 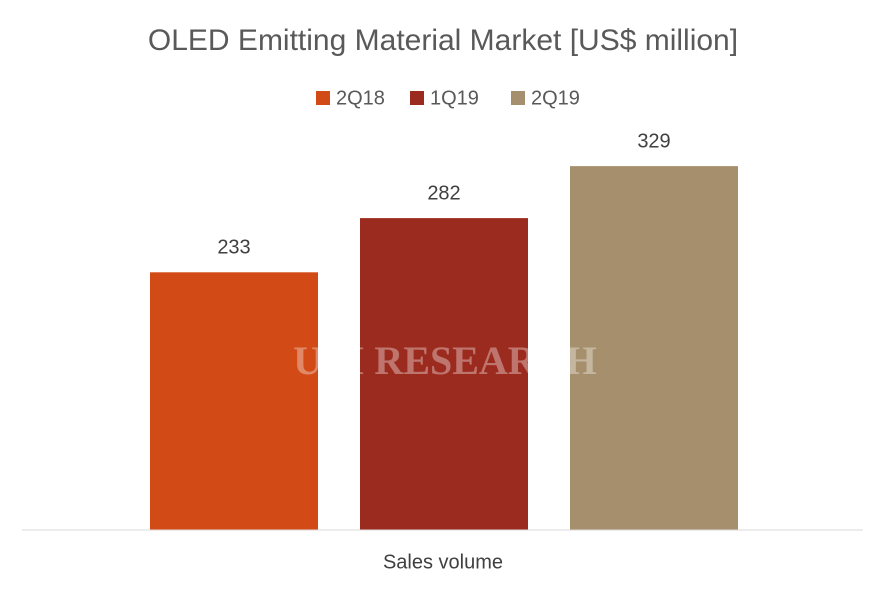 I want to click on legend-label: 1Q19, so click(x=454, y=98).